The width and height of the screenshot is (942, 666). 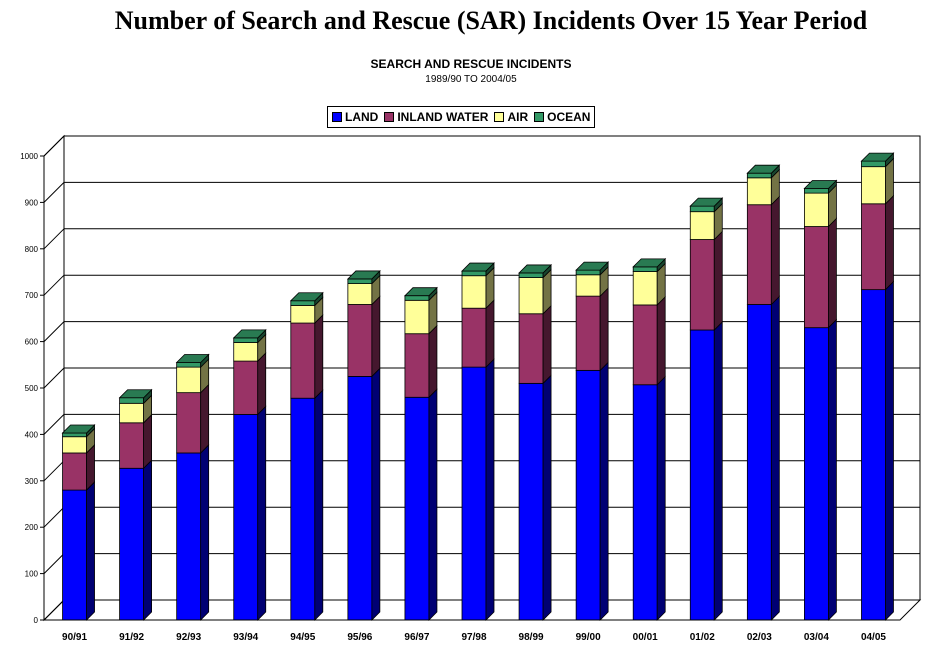 I want to click on legend-item-air: AIR, so click(x=511, y=117).